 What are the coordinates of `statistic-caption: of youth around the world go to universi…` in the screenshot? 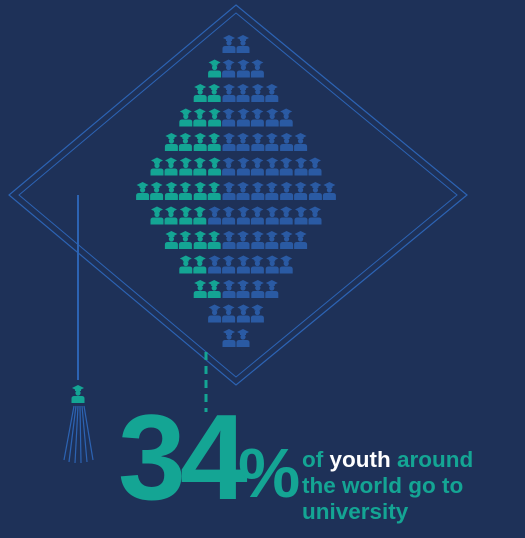 It's located at (387, 486).